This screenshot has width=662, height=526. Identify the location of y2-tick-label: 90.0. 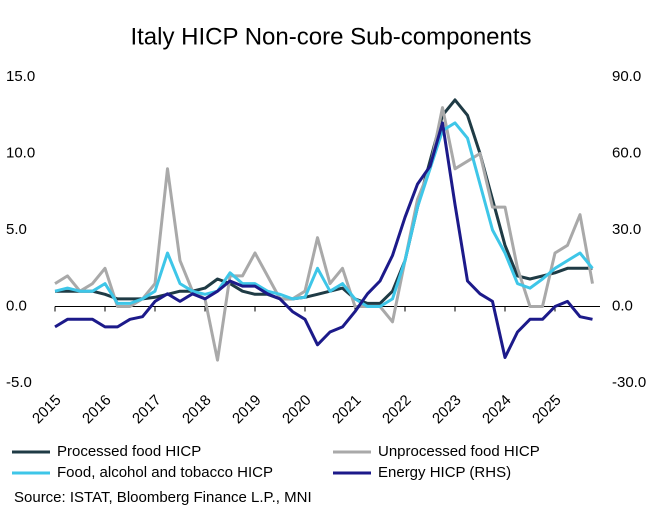
(626, 76).